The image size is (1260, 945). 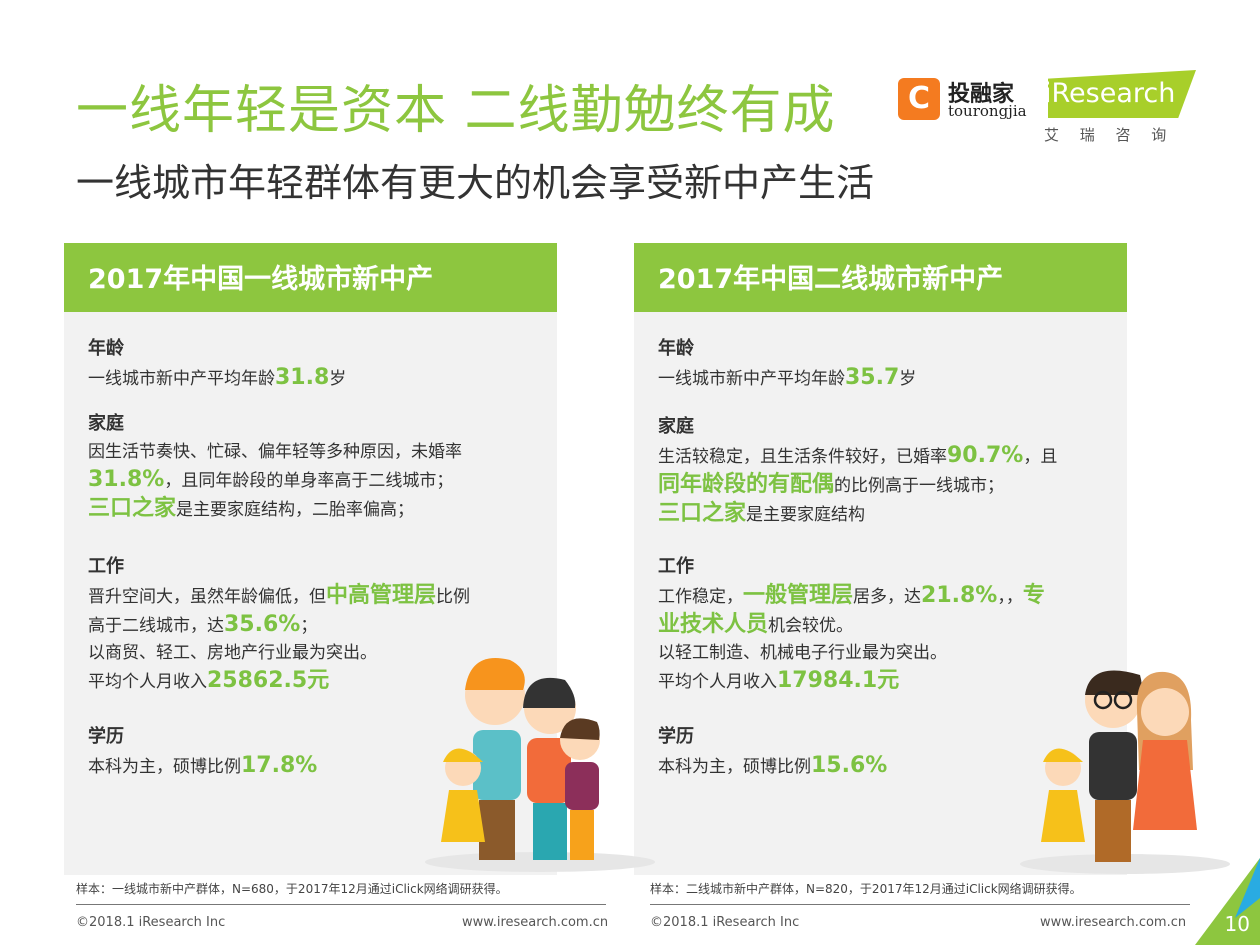 What do you see at coordinates (880, 277) in the screenshot?
I see `card-title: 2017年中国二线城市新中产` at bounding box center [880, 277].